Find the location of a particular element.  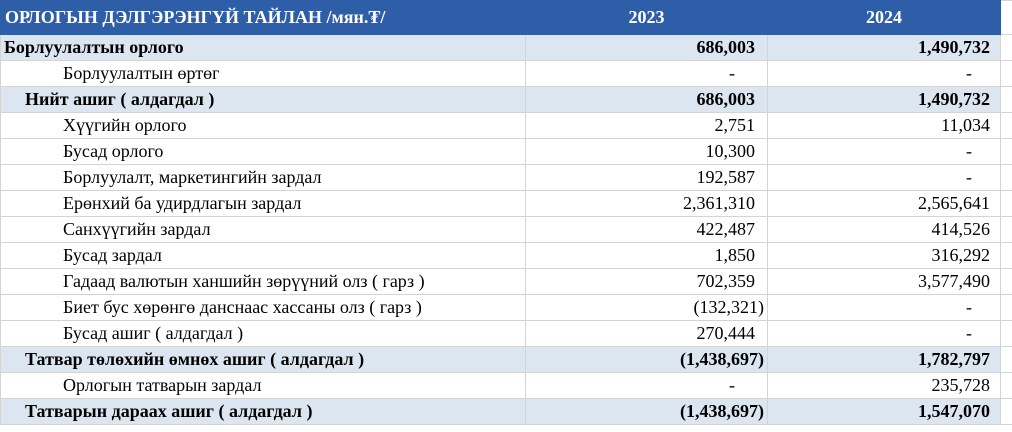

table-row: Хүүгийн орлого 2,751 11,034 is located at coordinates (506, 125).